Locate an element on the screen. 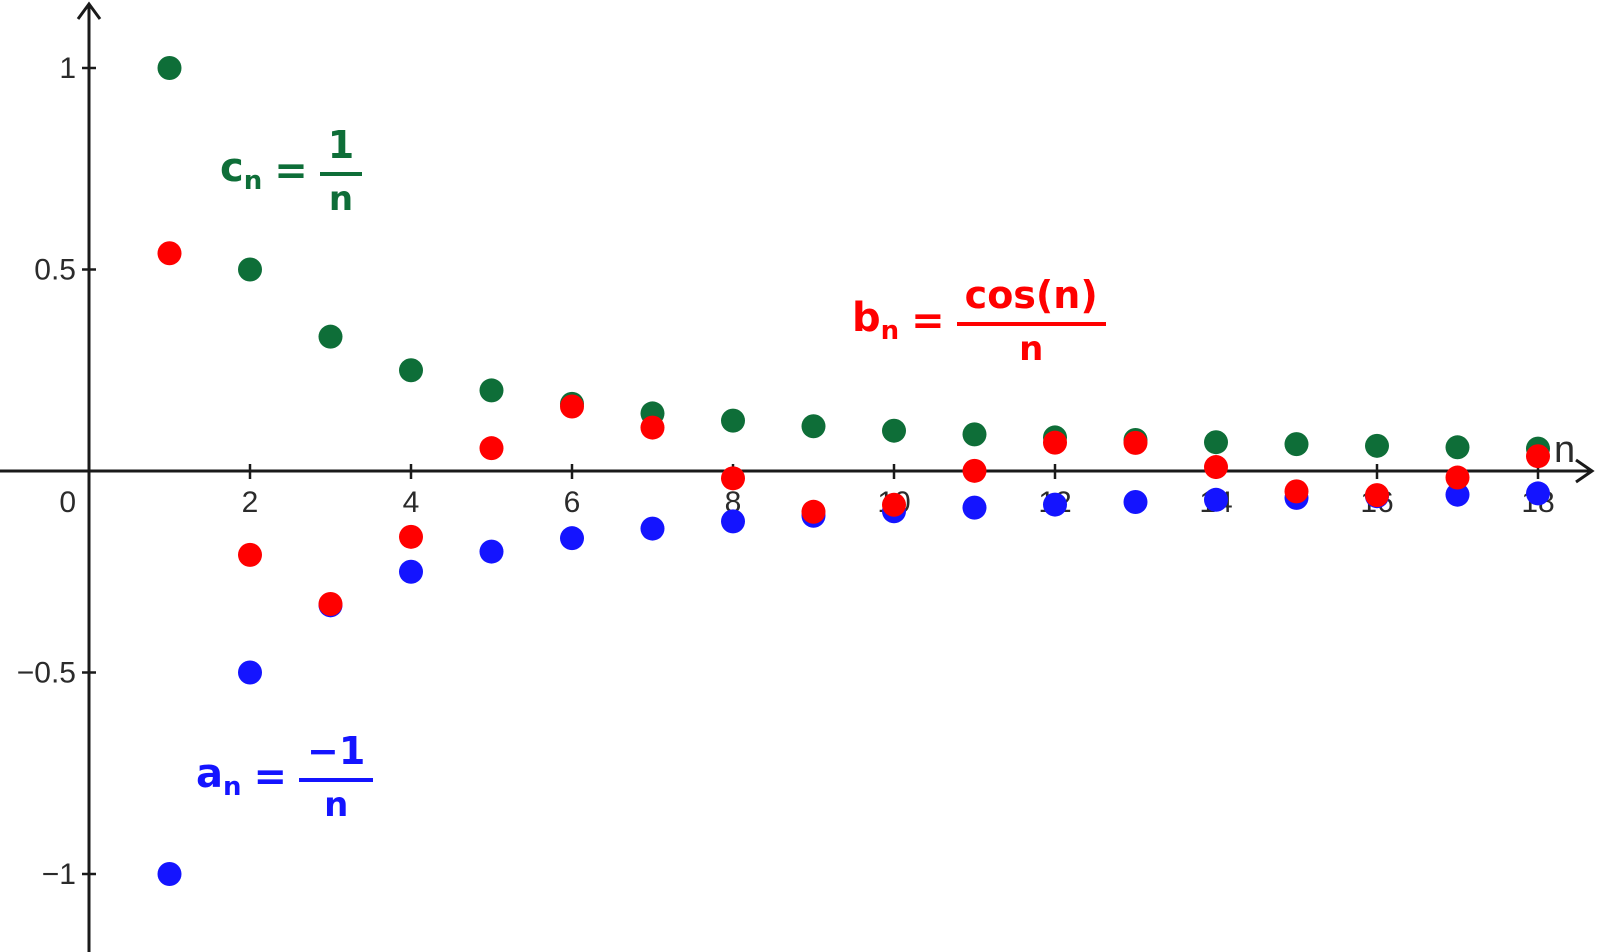 This screenshot has height=952, width=1600. origin-tick-label: 0 is located at coordinates (67, 502).